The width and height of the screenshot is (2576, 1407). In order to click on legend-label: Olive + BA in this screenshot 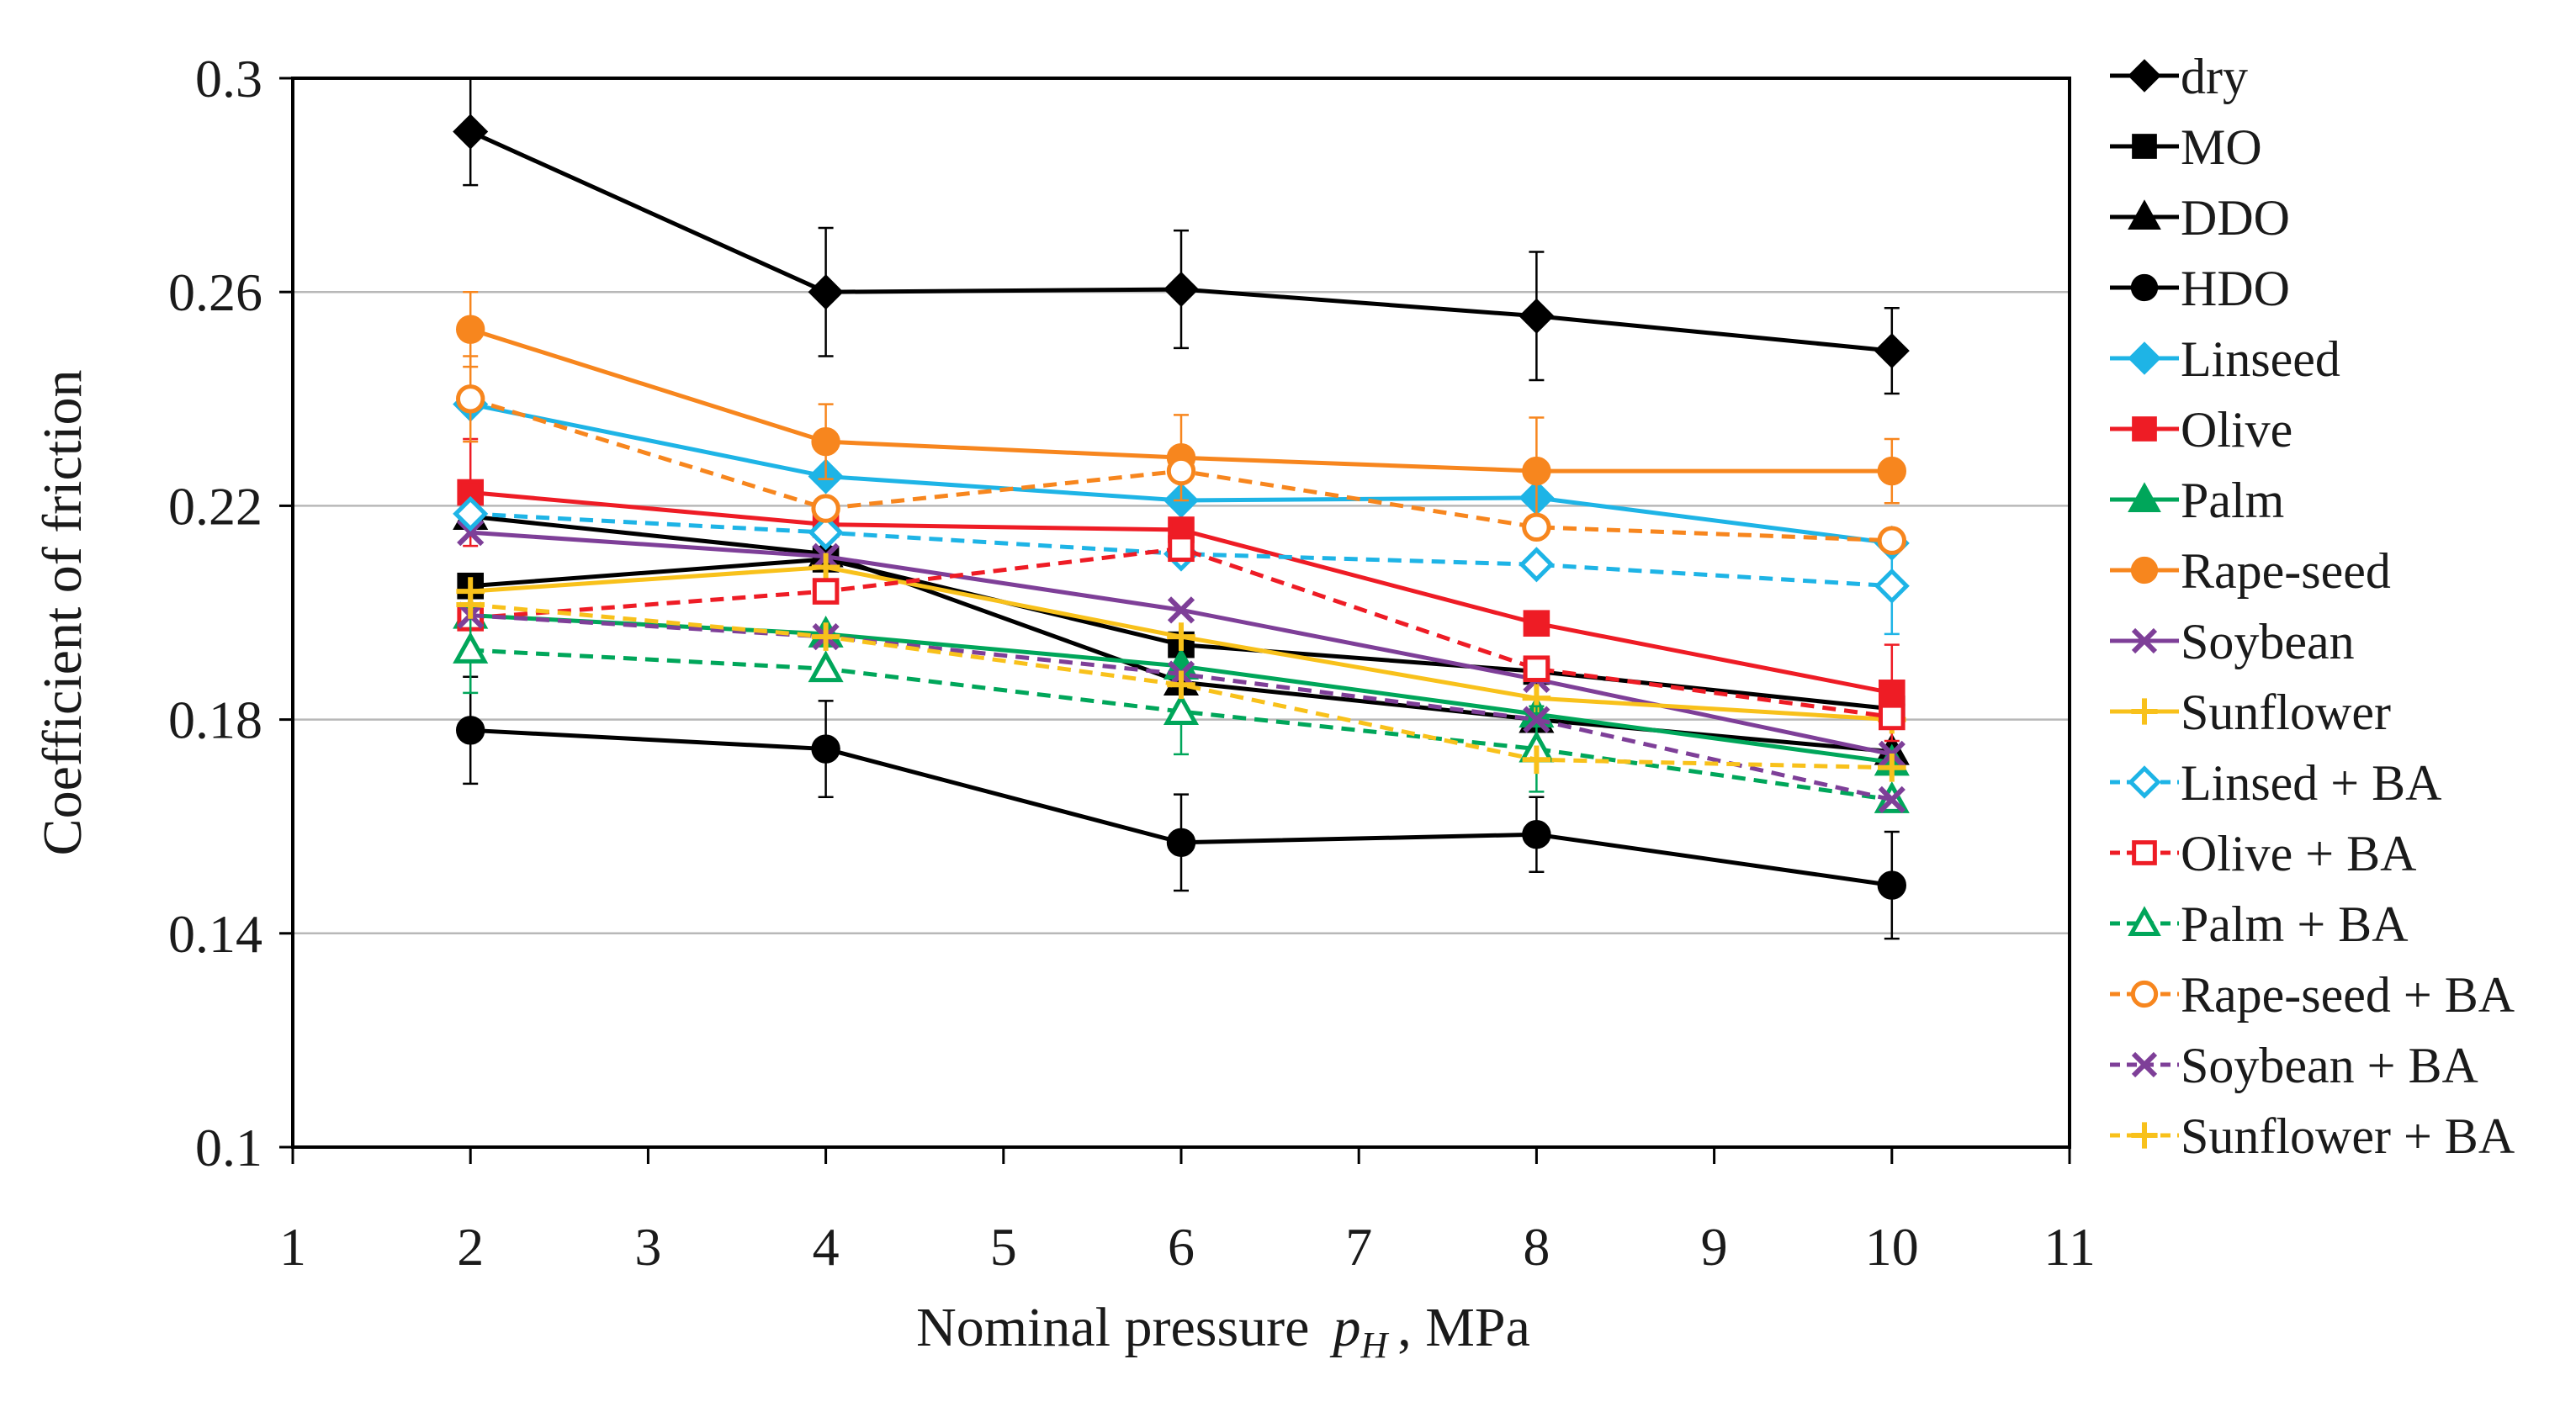, I will do `click(2299, 853)`.